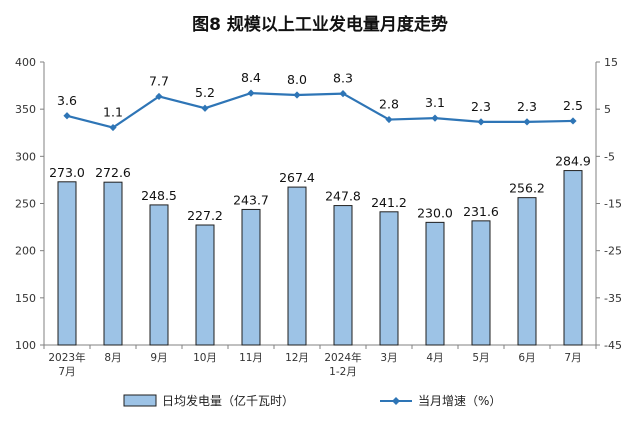  What do you see at coordinates (25, 156) in the screenshot?
I see `y-left-tick-label: 300` at bounding box center [25, 156].